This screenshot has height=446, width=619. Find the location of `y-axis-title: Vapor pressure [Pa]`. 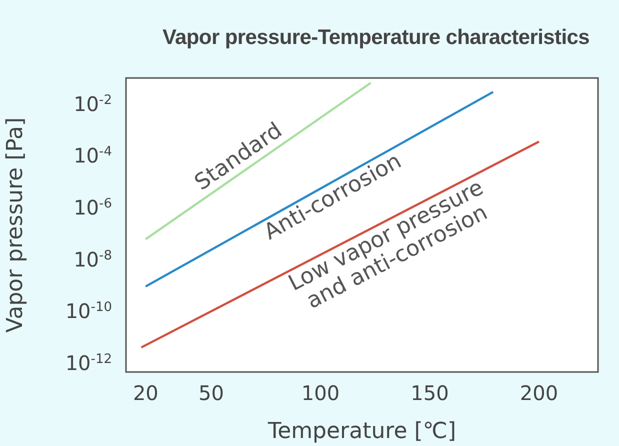

y-axis-title: Vapor pressure [Pa] is located at coordinates (15, 225).